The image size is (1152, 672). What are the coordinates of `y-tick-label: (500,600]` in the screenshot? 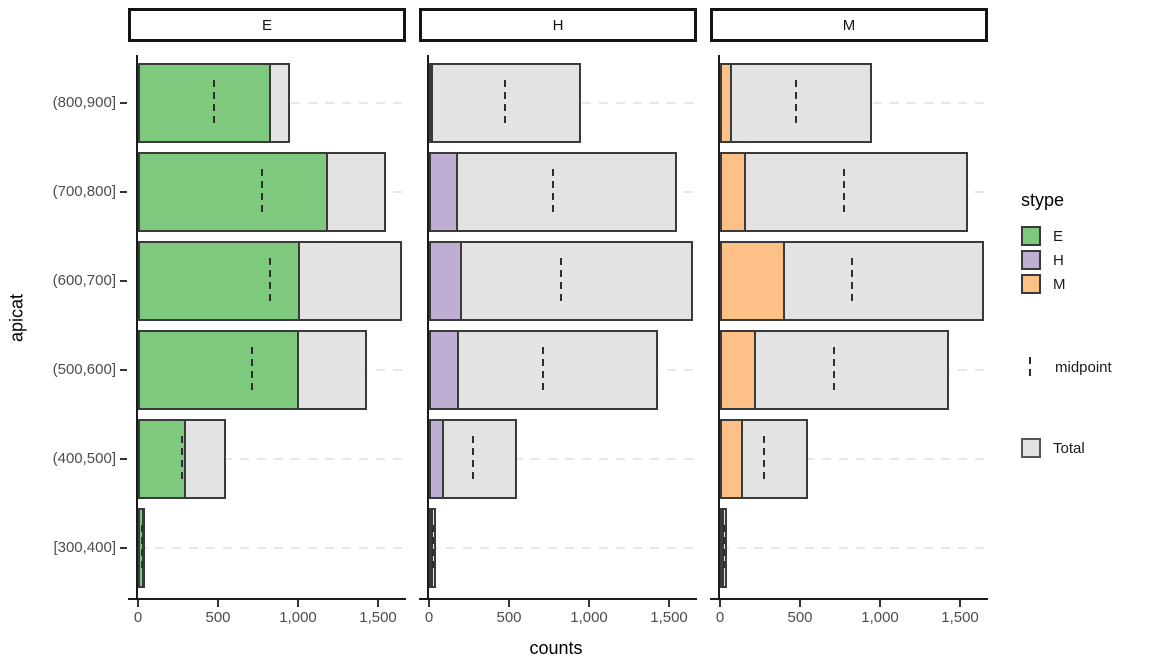 It's located at (84, 369).